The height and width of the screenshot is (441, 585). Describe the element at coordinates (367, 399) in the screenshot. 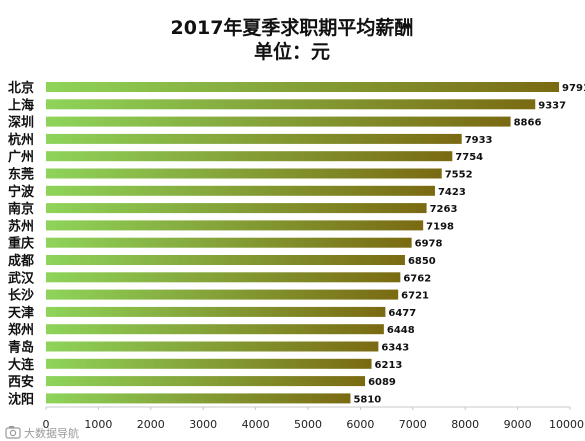

I see `value-label: 5810` at that location.